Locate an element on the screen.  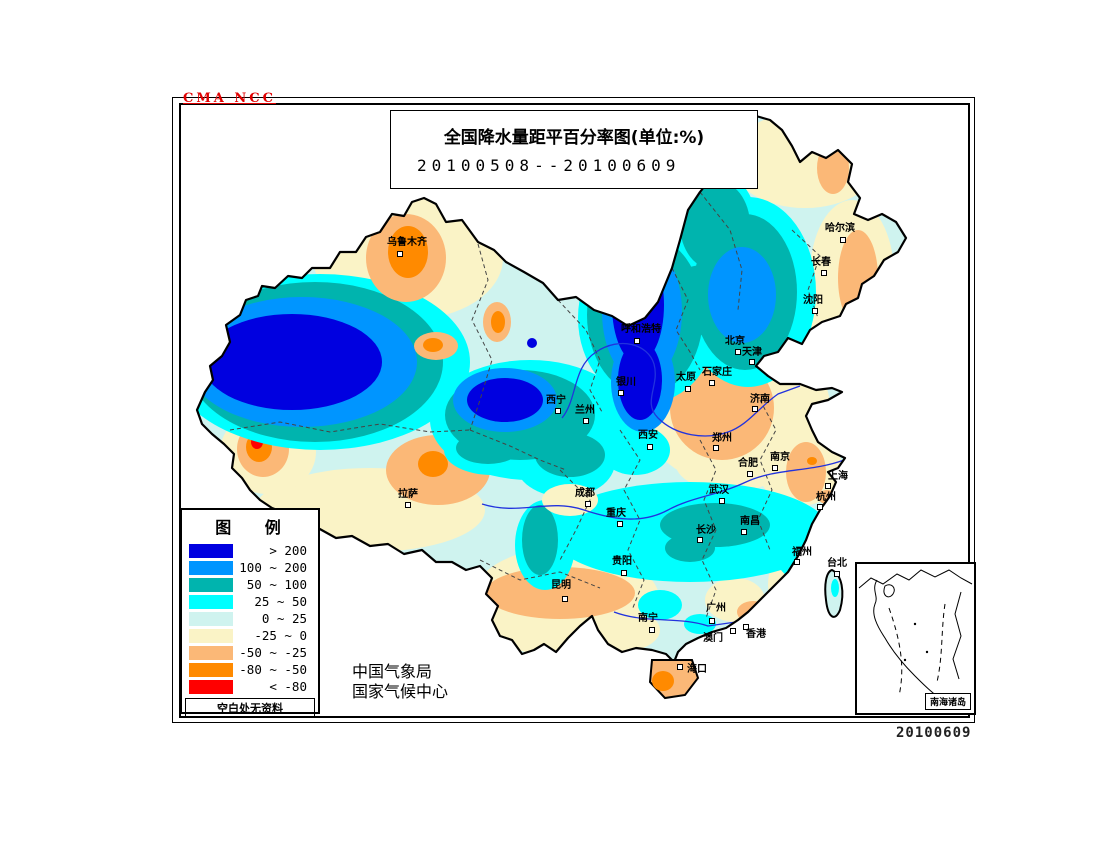
legend-entry: 100 ~ 200 is located at coordinates (250, 567).